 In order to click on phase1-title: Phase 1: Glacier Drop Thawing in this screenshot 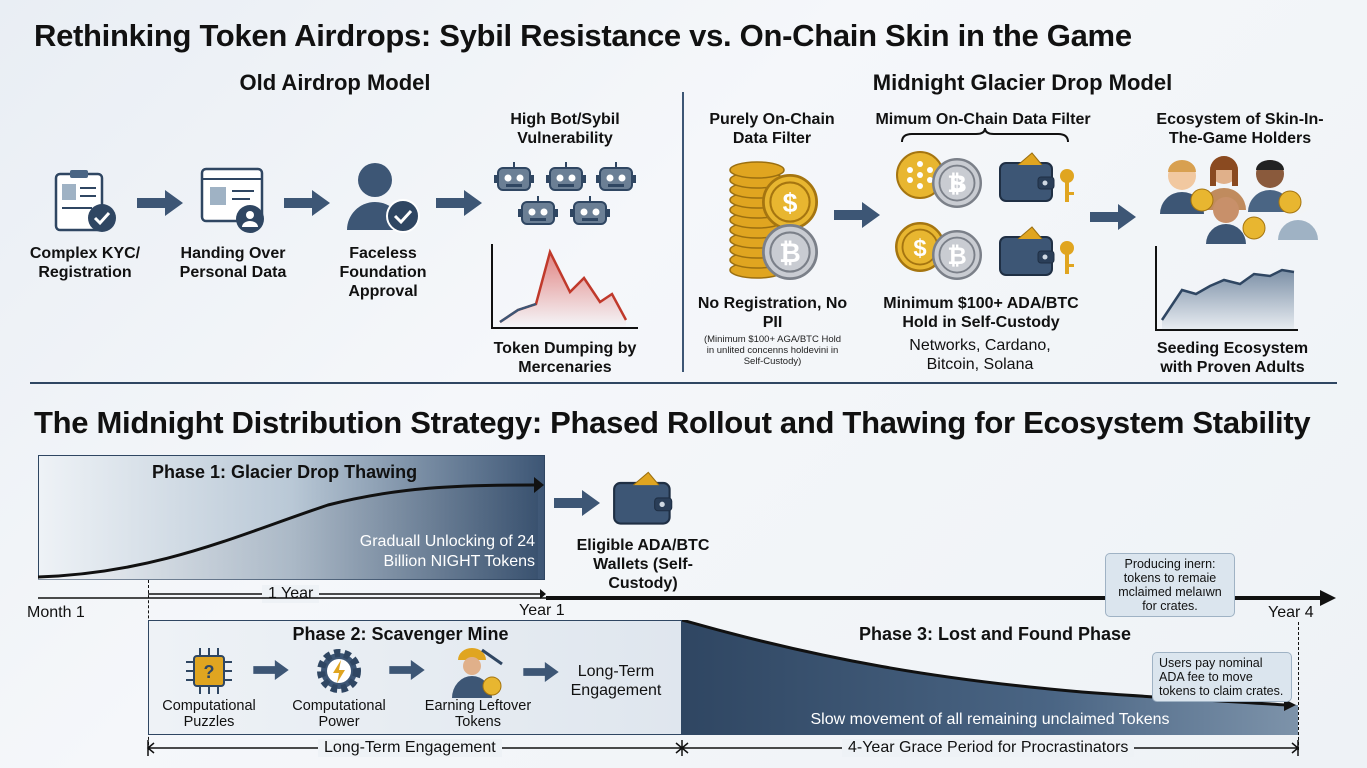, I will do `click(285, 472)`.